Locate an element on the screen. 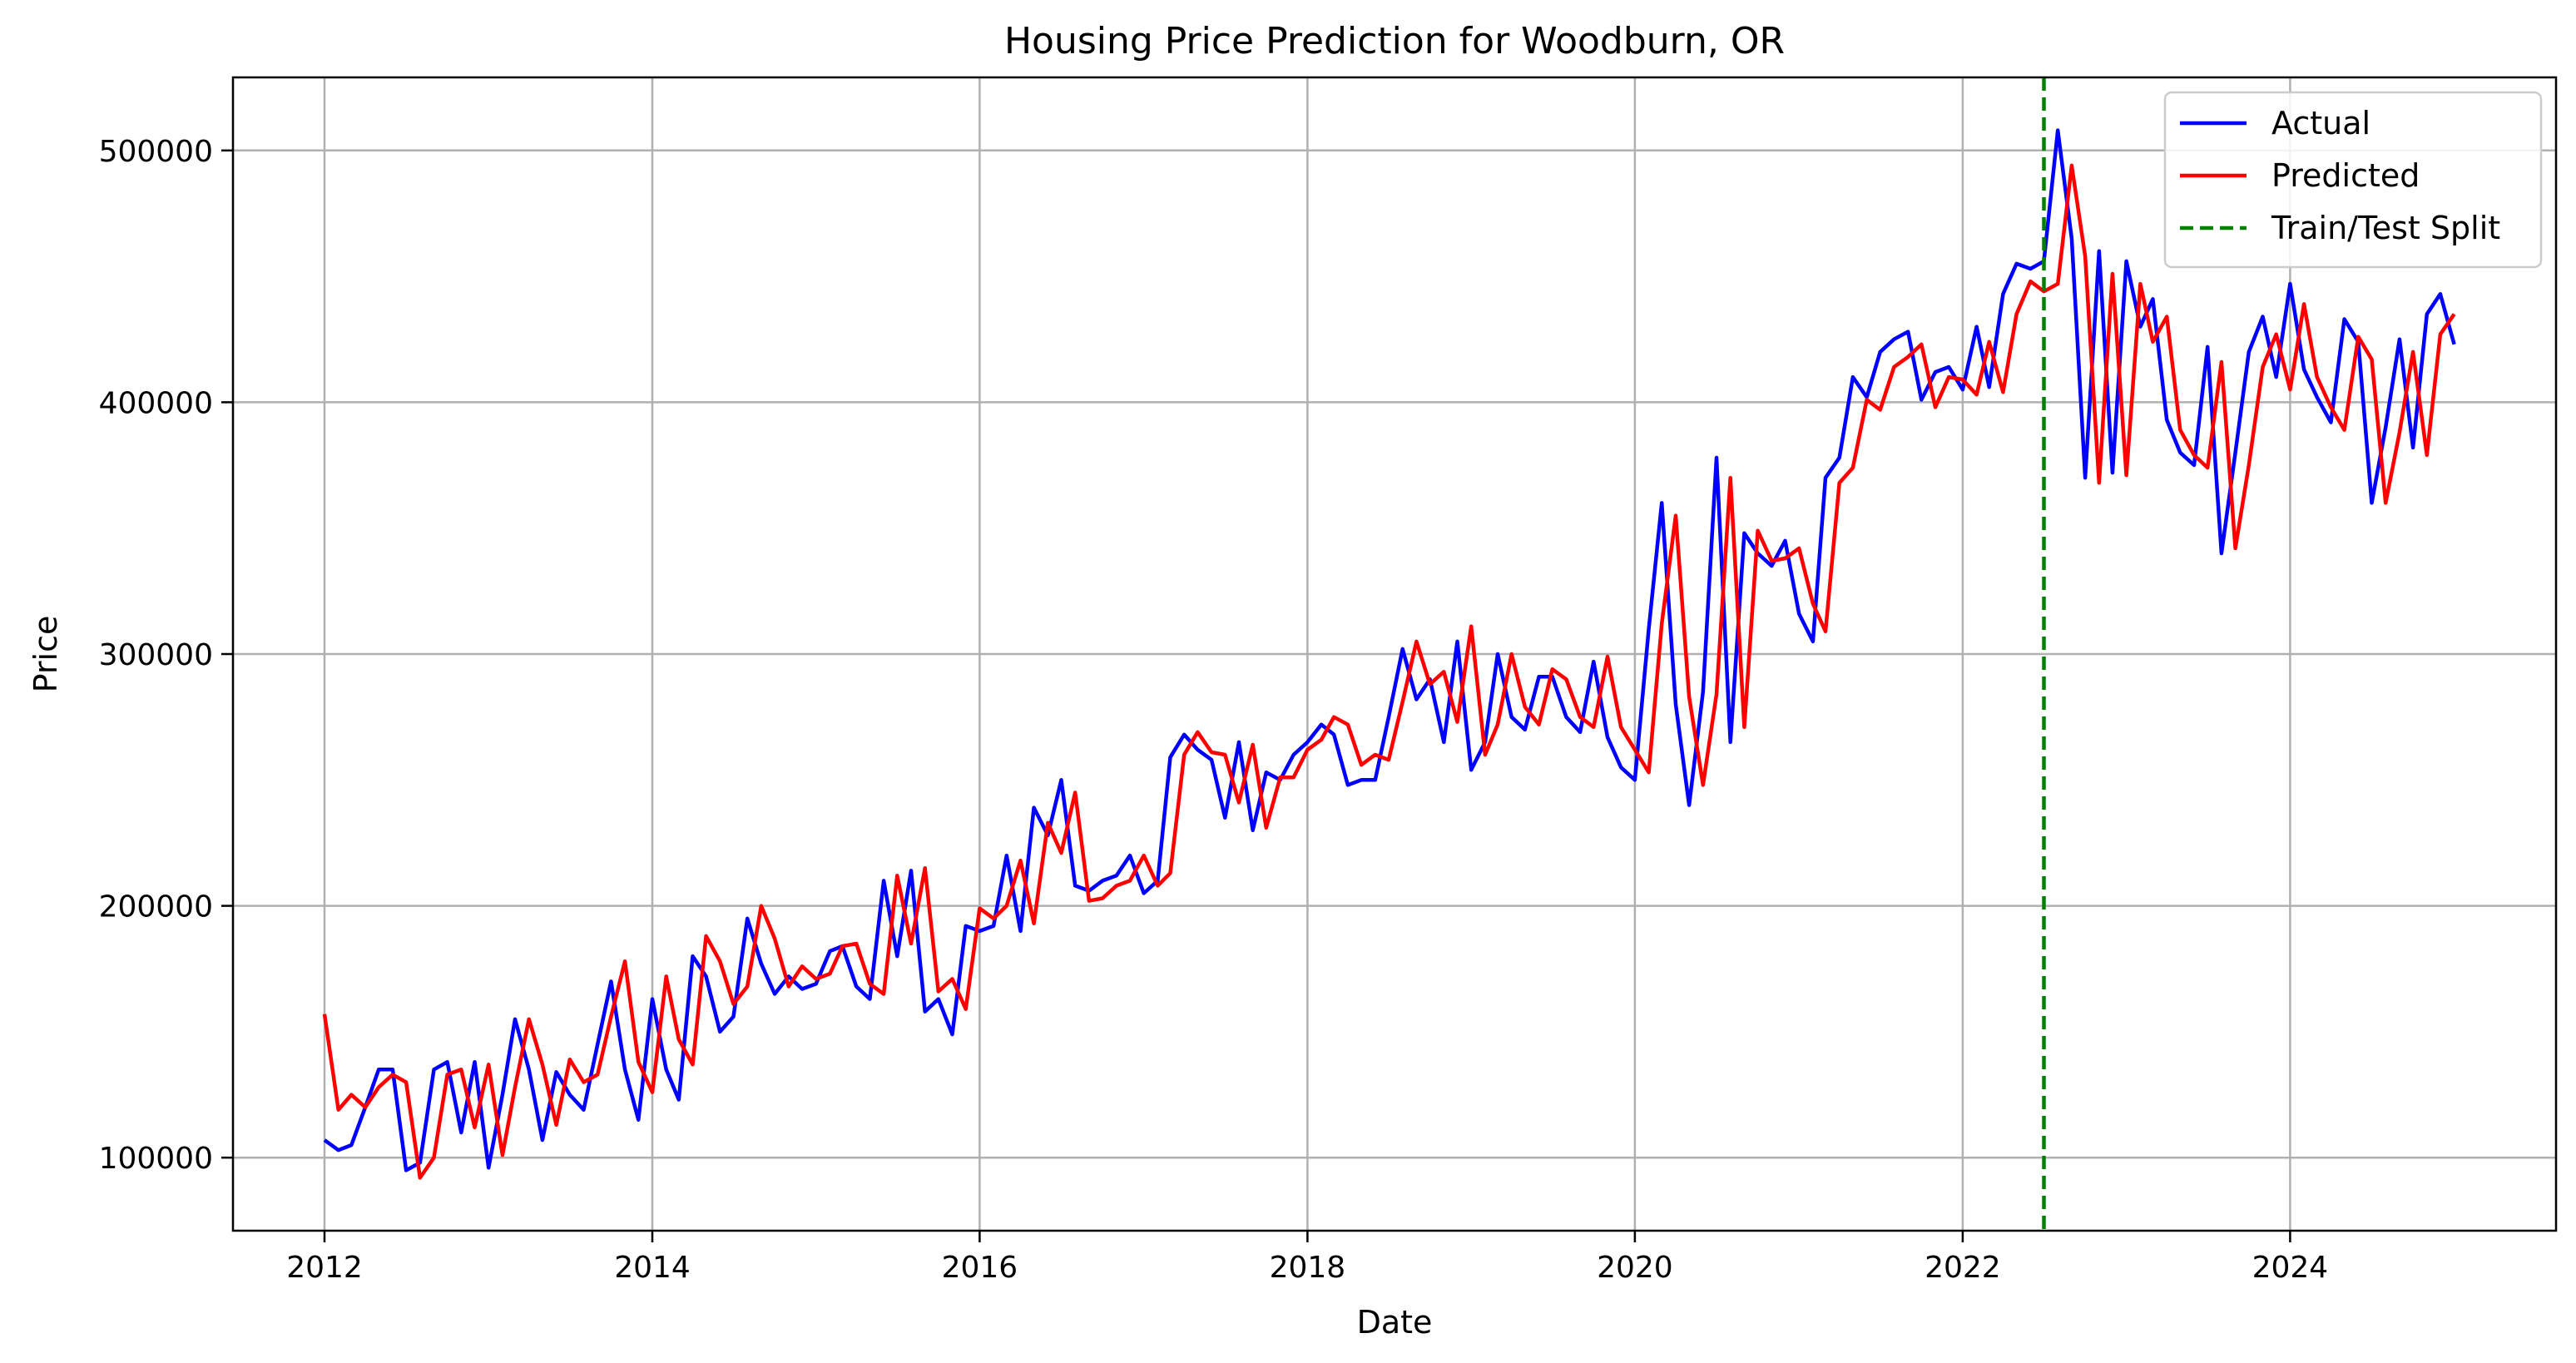 This screenshot has height=1363, width=2576. y-tick-label: 100000 is located at coordinates (156, 1159).